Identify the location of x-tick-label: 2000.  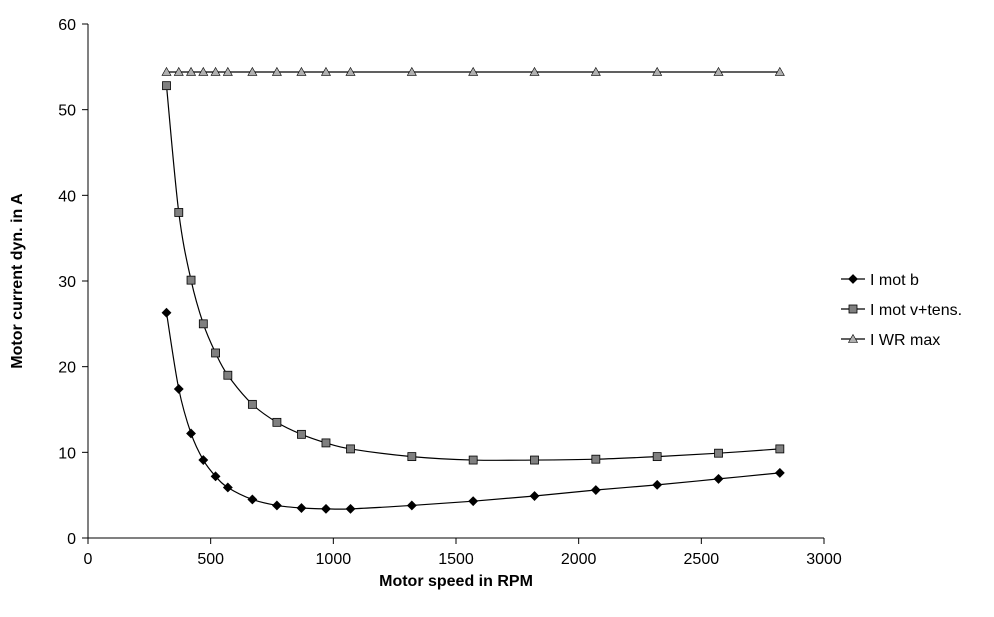
(579, 559).